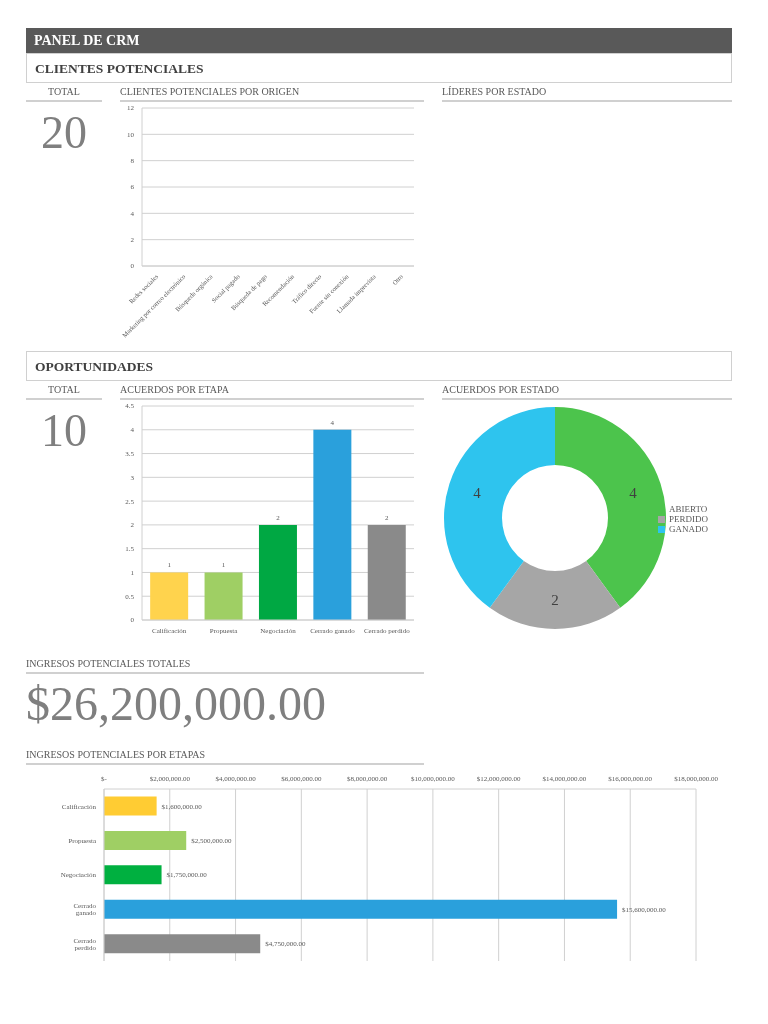 This screenshot has width=768, height=1024. What do you see at coordinates (587, 392) in the screenshot?
I see `chart-title: ACUERDOS POR ESTADO` at bounding box center [587, 392].